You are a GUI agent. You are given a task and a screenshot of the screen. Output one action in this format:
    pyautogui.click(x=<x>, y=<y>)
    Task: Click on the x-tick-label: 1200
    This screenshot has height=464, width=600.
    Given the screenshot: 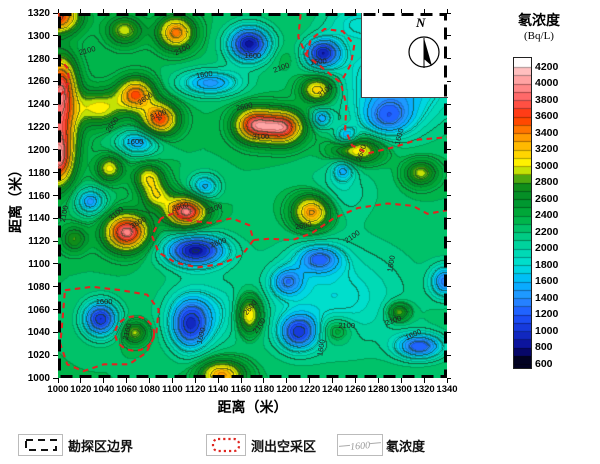 What is the action you would take?
    pyautogui.click(x=287, y=389)
    